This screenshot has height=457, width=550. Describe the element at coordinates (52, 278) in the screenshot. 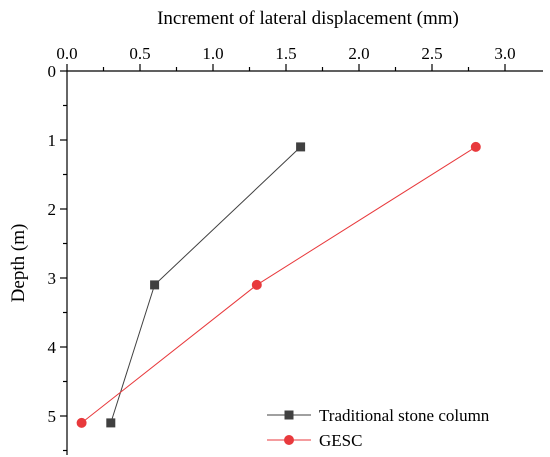

I see `y-tick-label: 3` at that location.